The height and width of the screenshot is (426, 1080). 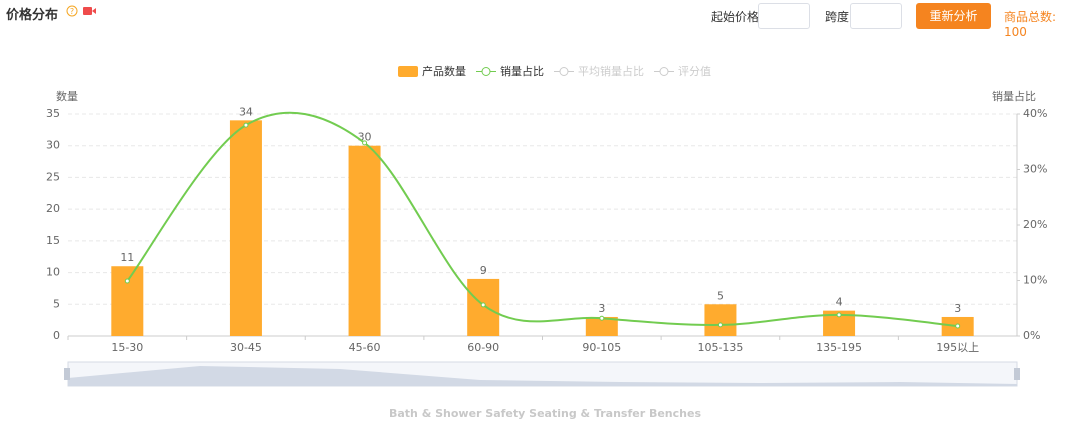 I want to click on reanalyze-button: 重新分析, so click(x=953, y=16).